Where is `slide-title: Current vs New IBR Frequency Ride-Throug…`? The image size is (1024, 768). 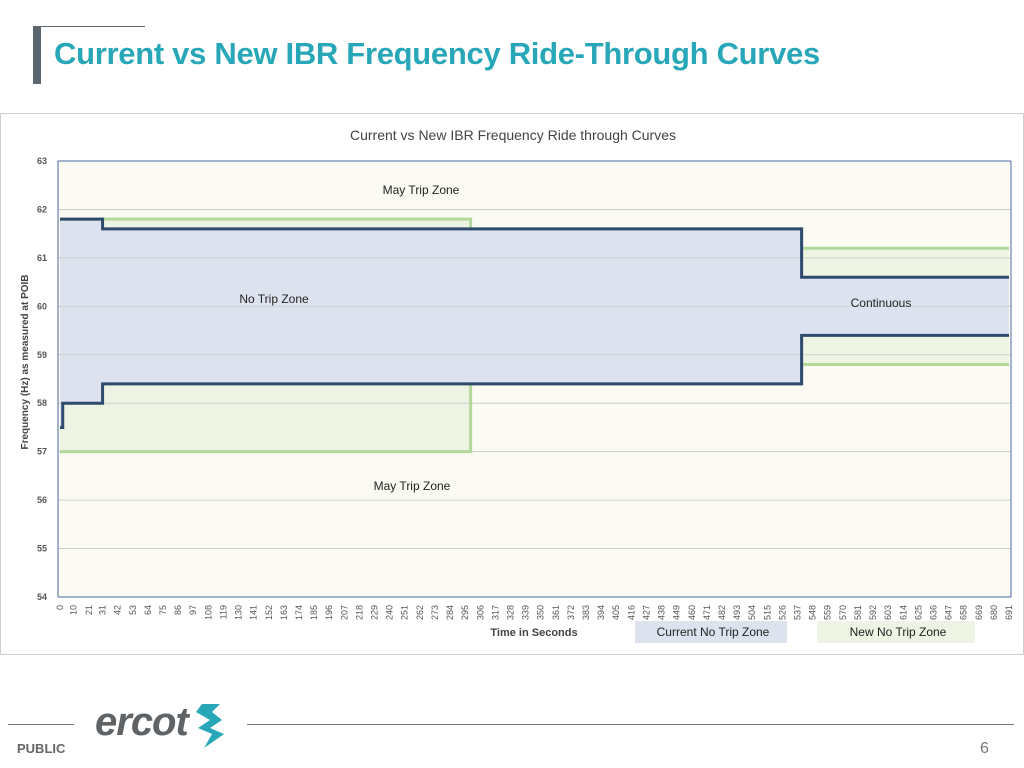
slide-title: Current vs New IBR Frequency Ride-Throug… is located at coordinates (437, 53).